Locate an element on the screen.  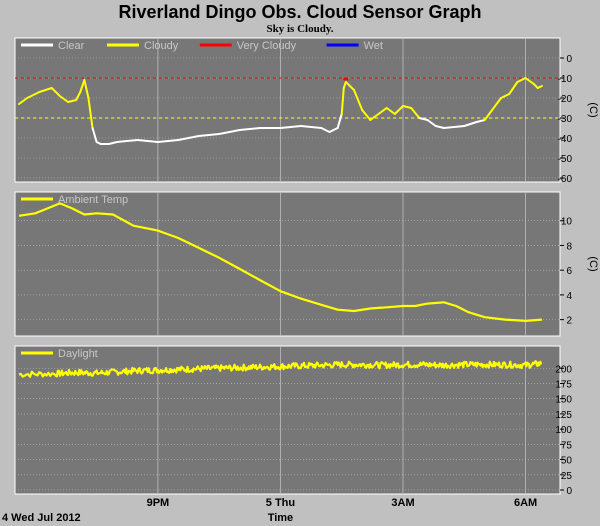
y-tick-label: -50 is located at coordinates (565, 159).